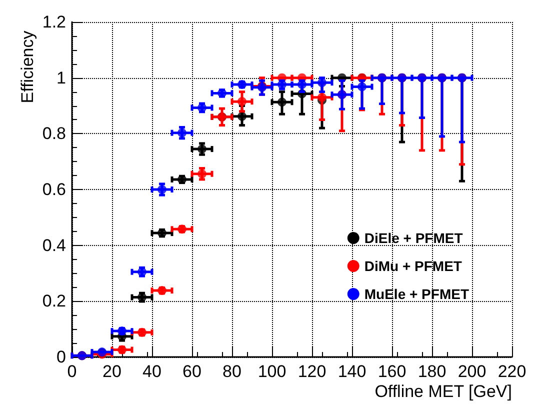  I want to click on y-axis-title: Efficiency, so click(27, 67).